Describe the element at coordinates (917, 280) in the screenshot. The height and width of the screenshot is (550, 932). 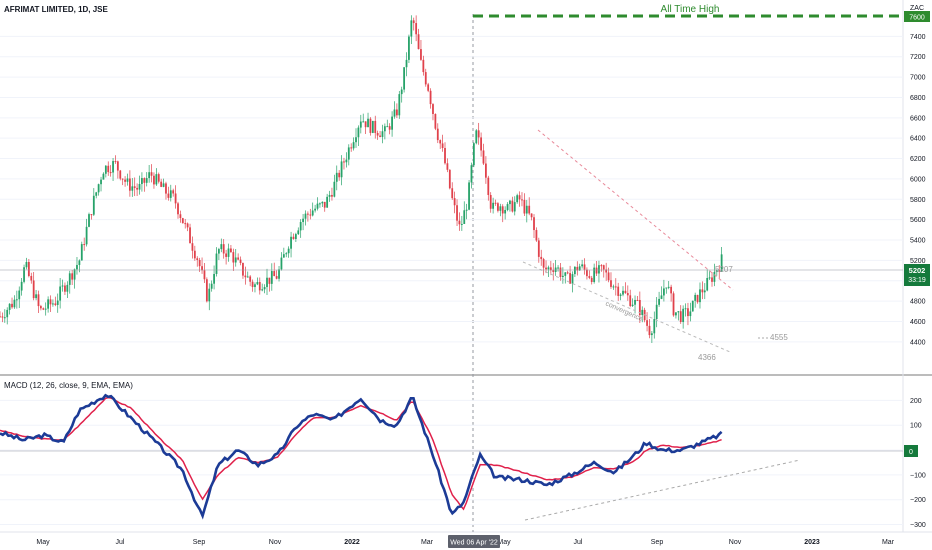
I see `countdown-tag-text: 33:19` at that location.